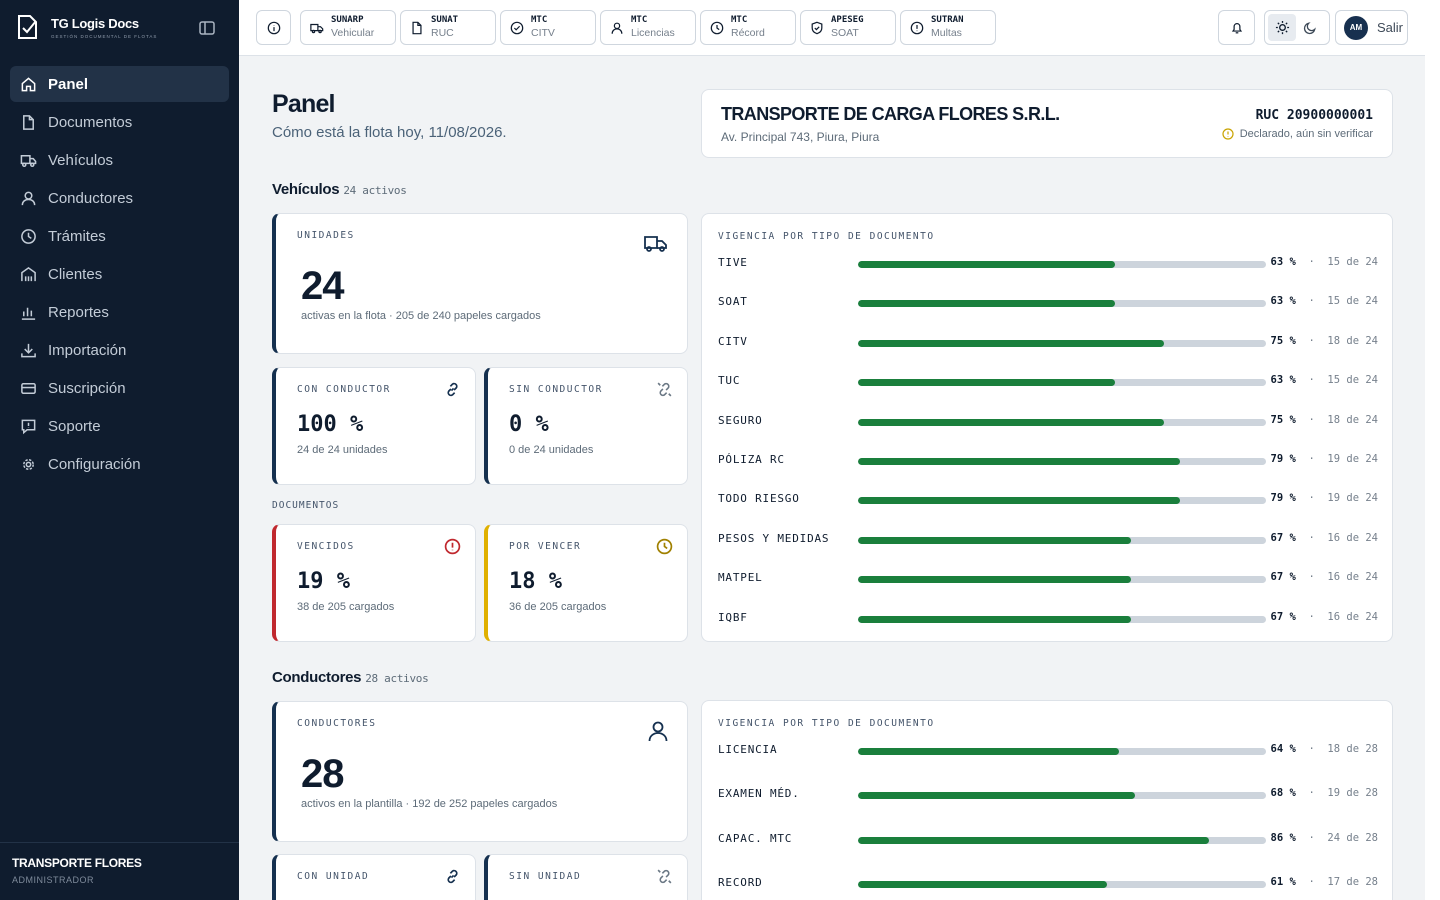 The image size is (1440, 900). Describe the element at coordinates (1371, 27) in the screenshot. I see `user-menu-button: AM Salir` at that location.